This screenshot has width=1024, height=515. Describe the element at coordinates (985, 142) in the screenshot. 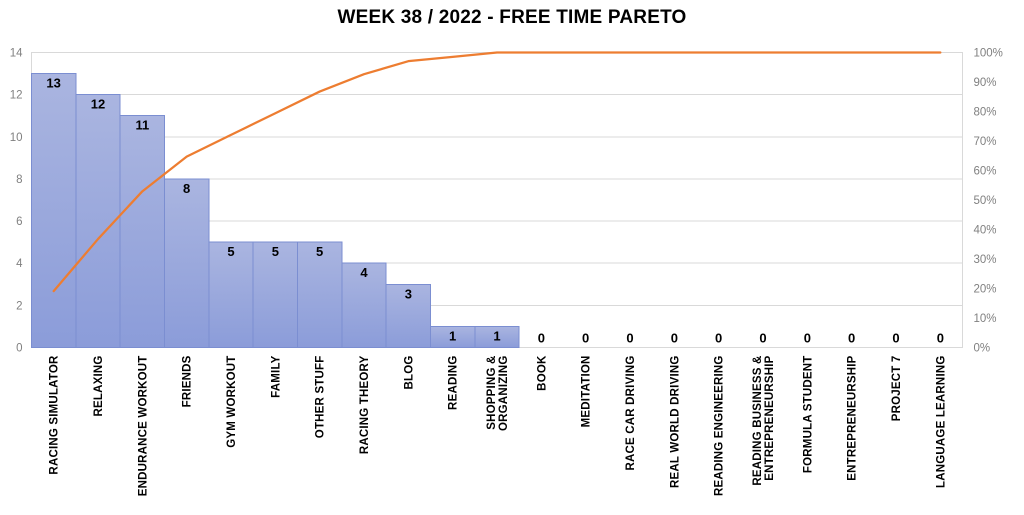

I see `right-axis-tick: 70%` at that location.